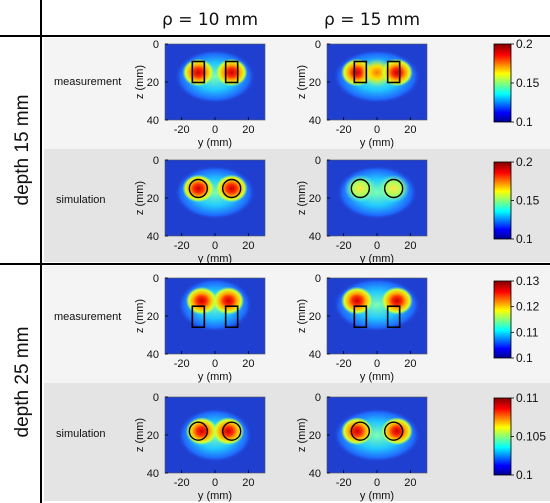  I want to click on group-label-depth-25: depth 25 mm, so click(22, 382).